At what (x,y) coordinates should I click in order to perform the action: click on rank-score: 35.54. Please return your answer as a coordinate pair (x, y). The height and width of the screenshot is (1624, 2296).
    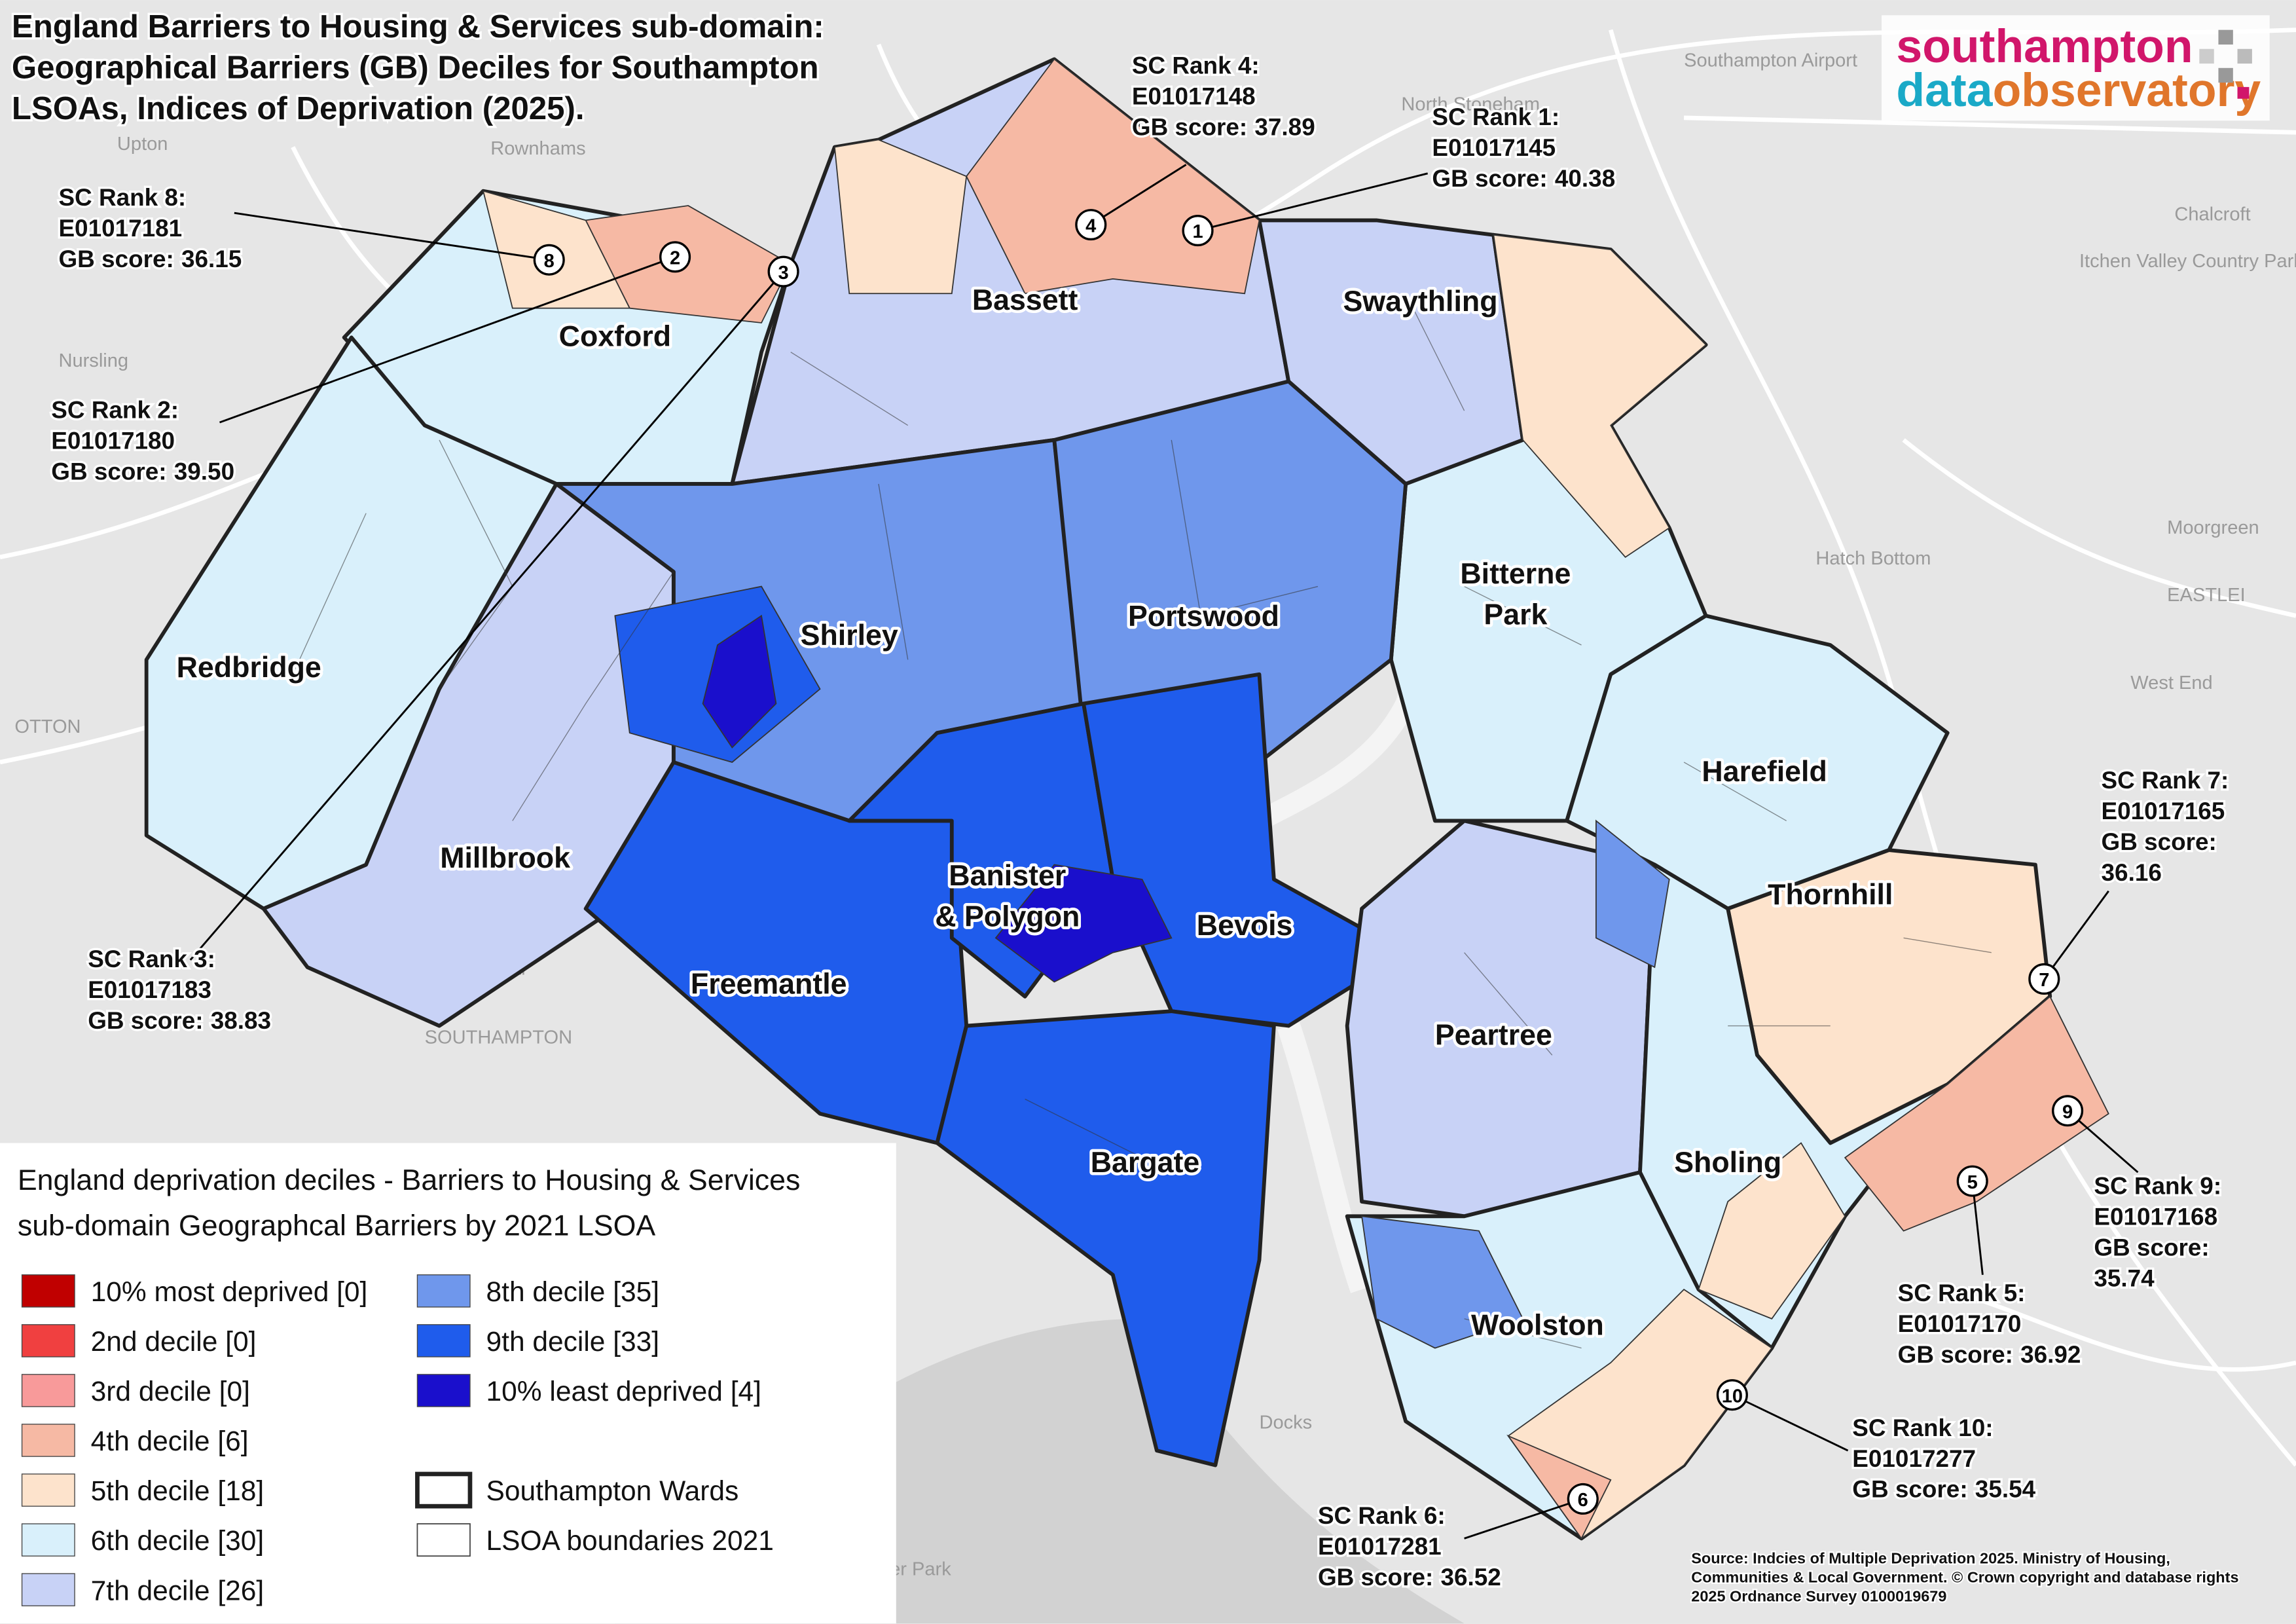
    Looking at the image, I should click on (2005, 1489).